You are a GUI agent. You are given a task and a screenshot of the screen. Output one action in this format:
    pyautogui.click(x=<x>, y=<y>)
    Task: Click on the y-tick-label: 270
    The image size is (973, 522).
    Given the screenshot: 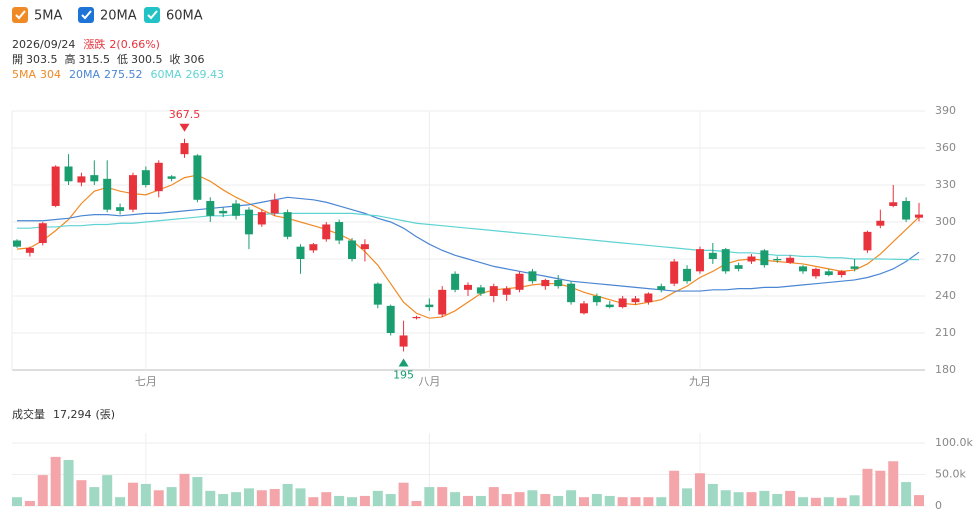 What is the action you would take?
    pyautogui.click(x=945, y=258)
    